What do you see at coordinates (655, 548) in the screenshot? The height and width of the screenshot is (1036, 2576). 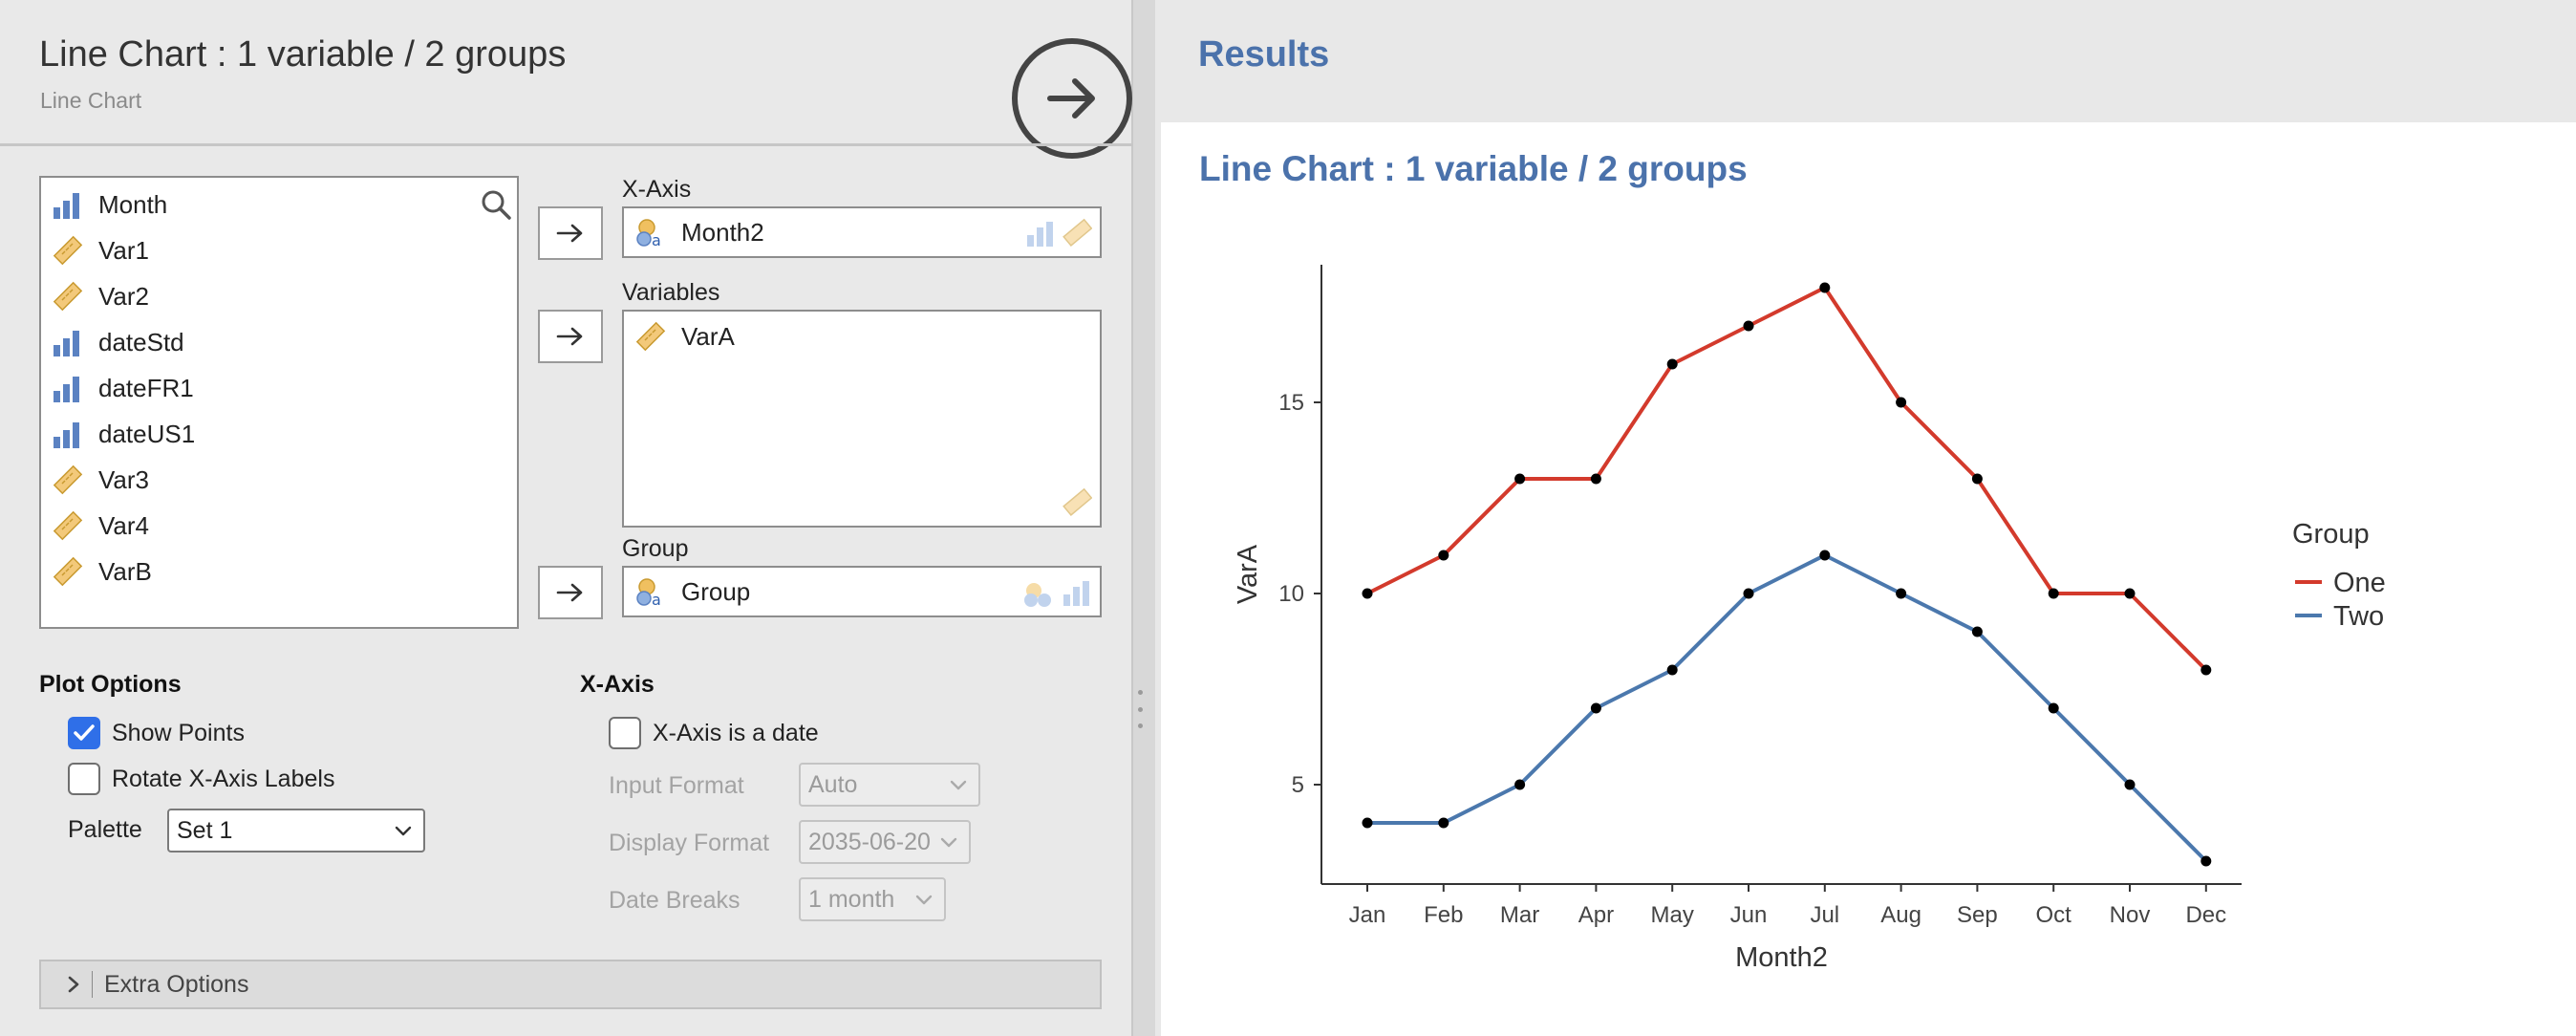 I see `group-target-label: Group` at bounding box center [655, 548].